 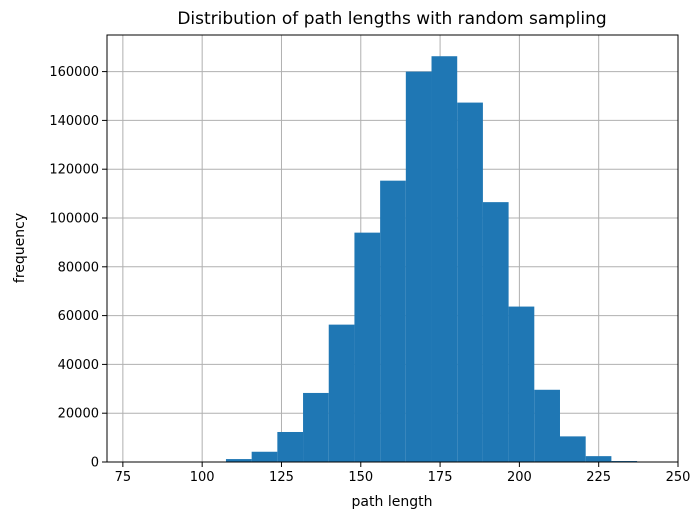 What do you see at coordinates (123, 477) in the screenshot?
I see `x-tick-label: 75` at bounding box center [123, 477].